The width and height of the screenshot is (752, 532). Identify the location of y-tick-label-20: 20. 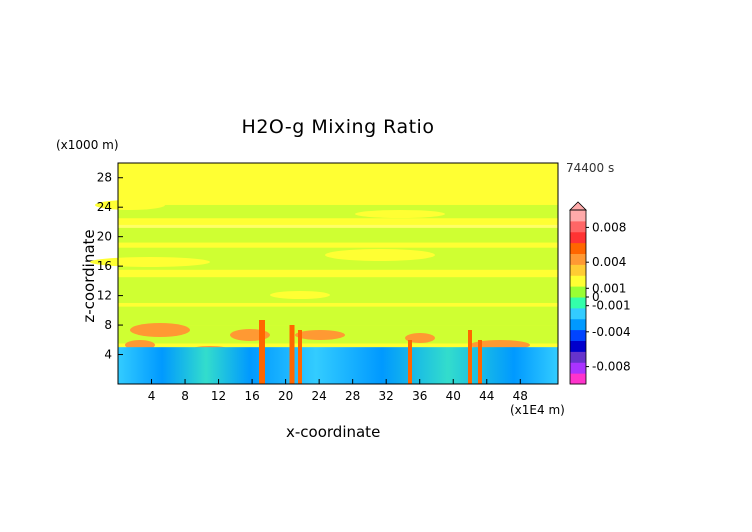
(104, 237).